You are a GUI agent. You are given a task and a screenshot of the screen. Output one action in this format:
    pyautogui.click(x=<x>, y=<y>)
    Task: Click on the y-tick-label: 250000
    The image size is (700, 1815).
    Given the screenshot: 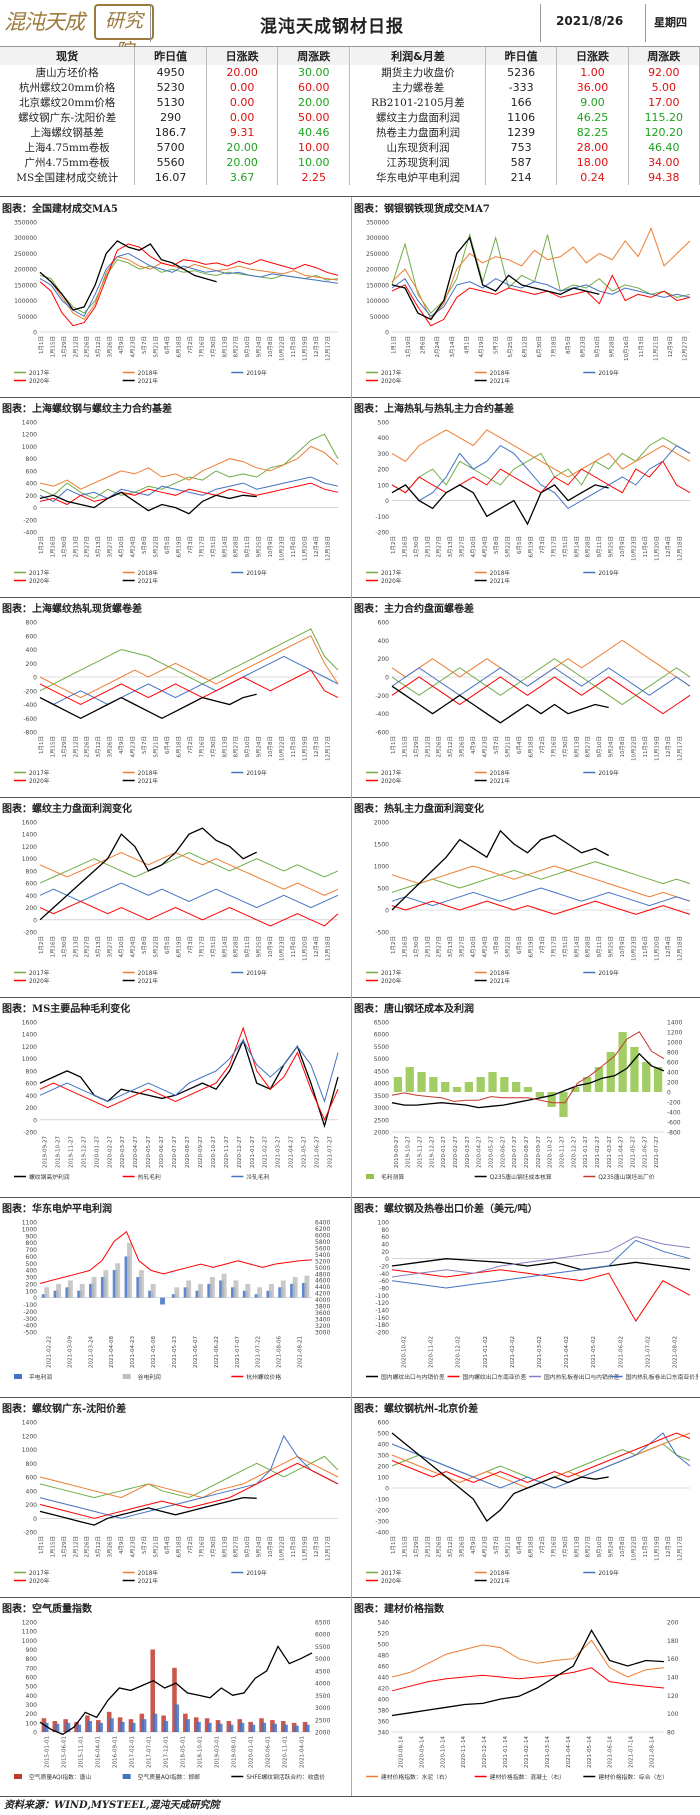 What is the action you would take?
    pyautogui.click(x=25, y=254)
    